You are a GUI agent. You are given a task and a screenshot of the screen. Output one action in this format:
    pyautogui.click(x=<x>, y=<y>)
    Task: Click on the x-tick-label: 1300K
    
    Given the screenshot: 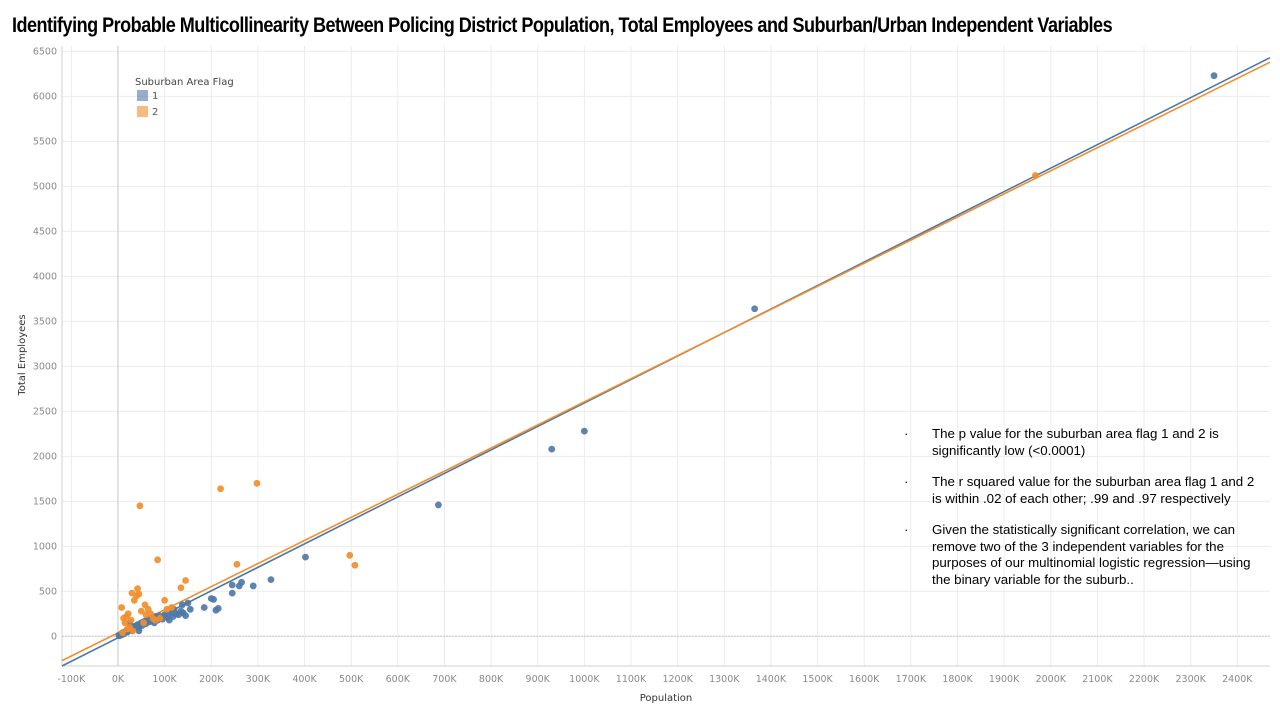 What is the action you would take?
    pyautogui.click(x=724, y=679)
    